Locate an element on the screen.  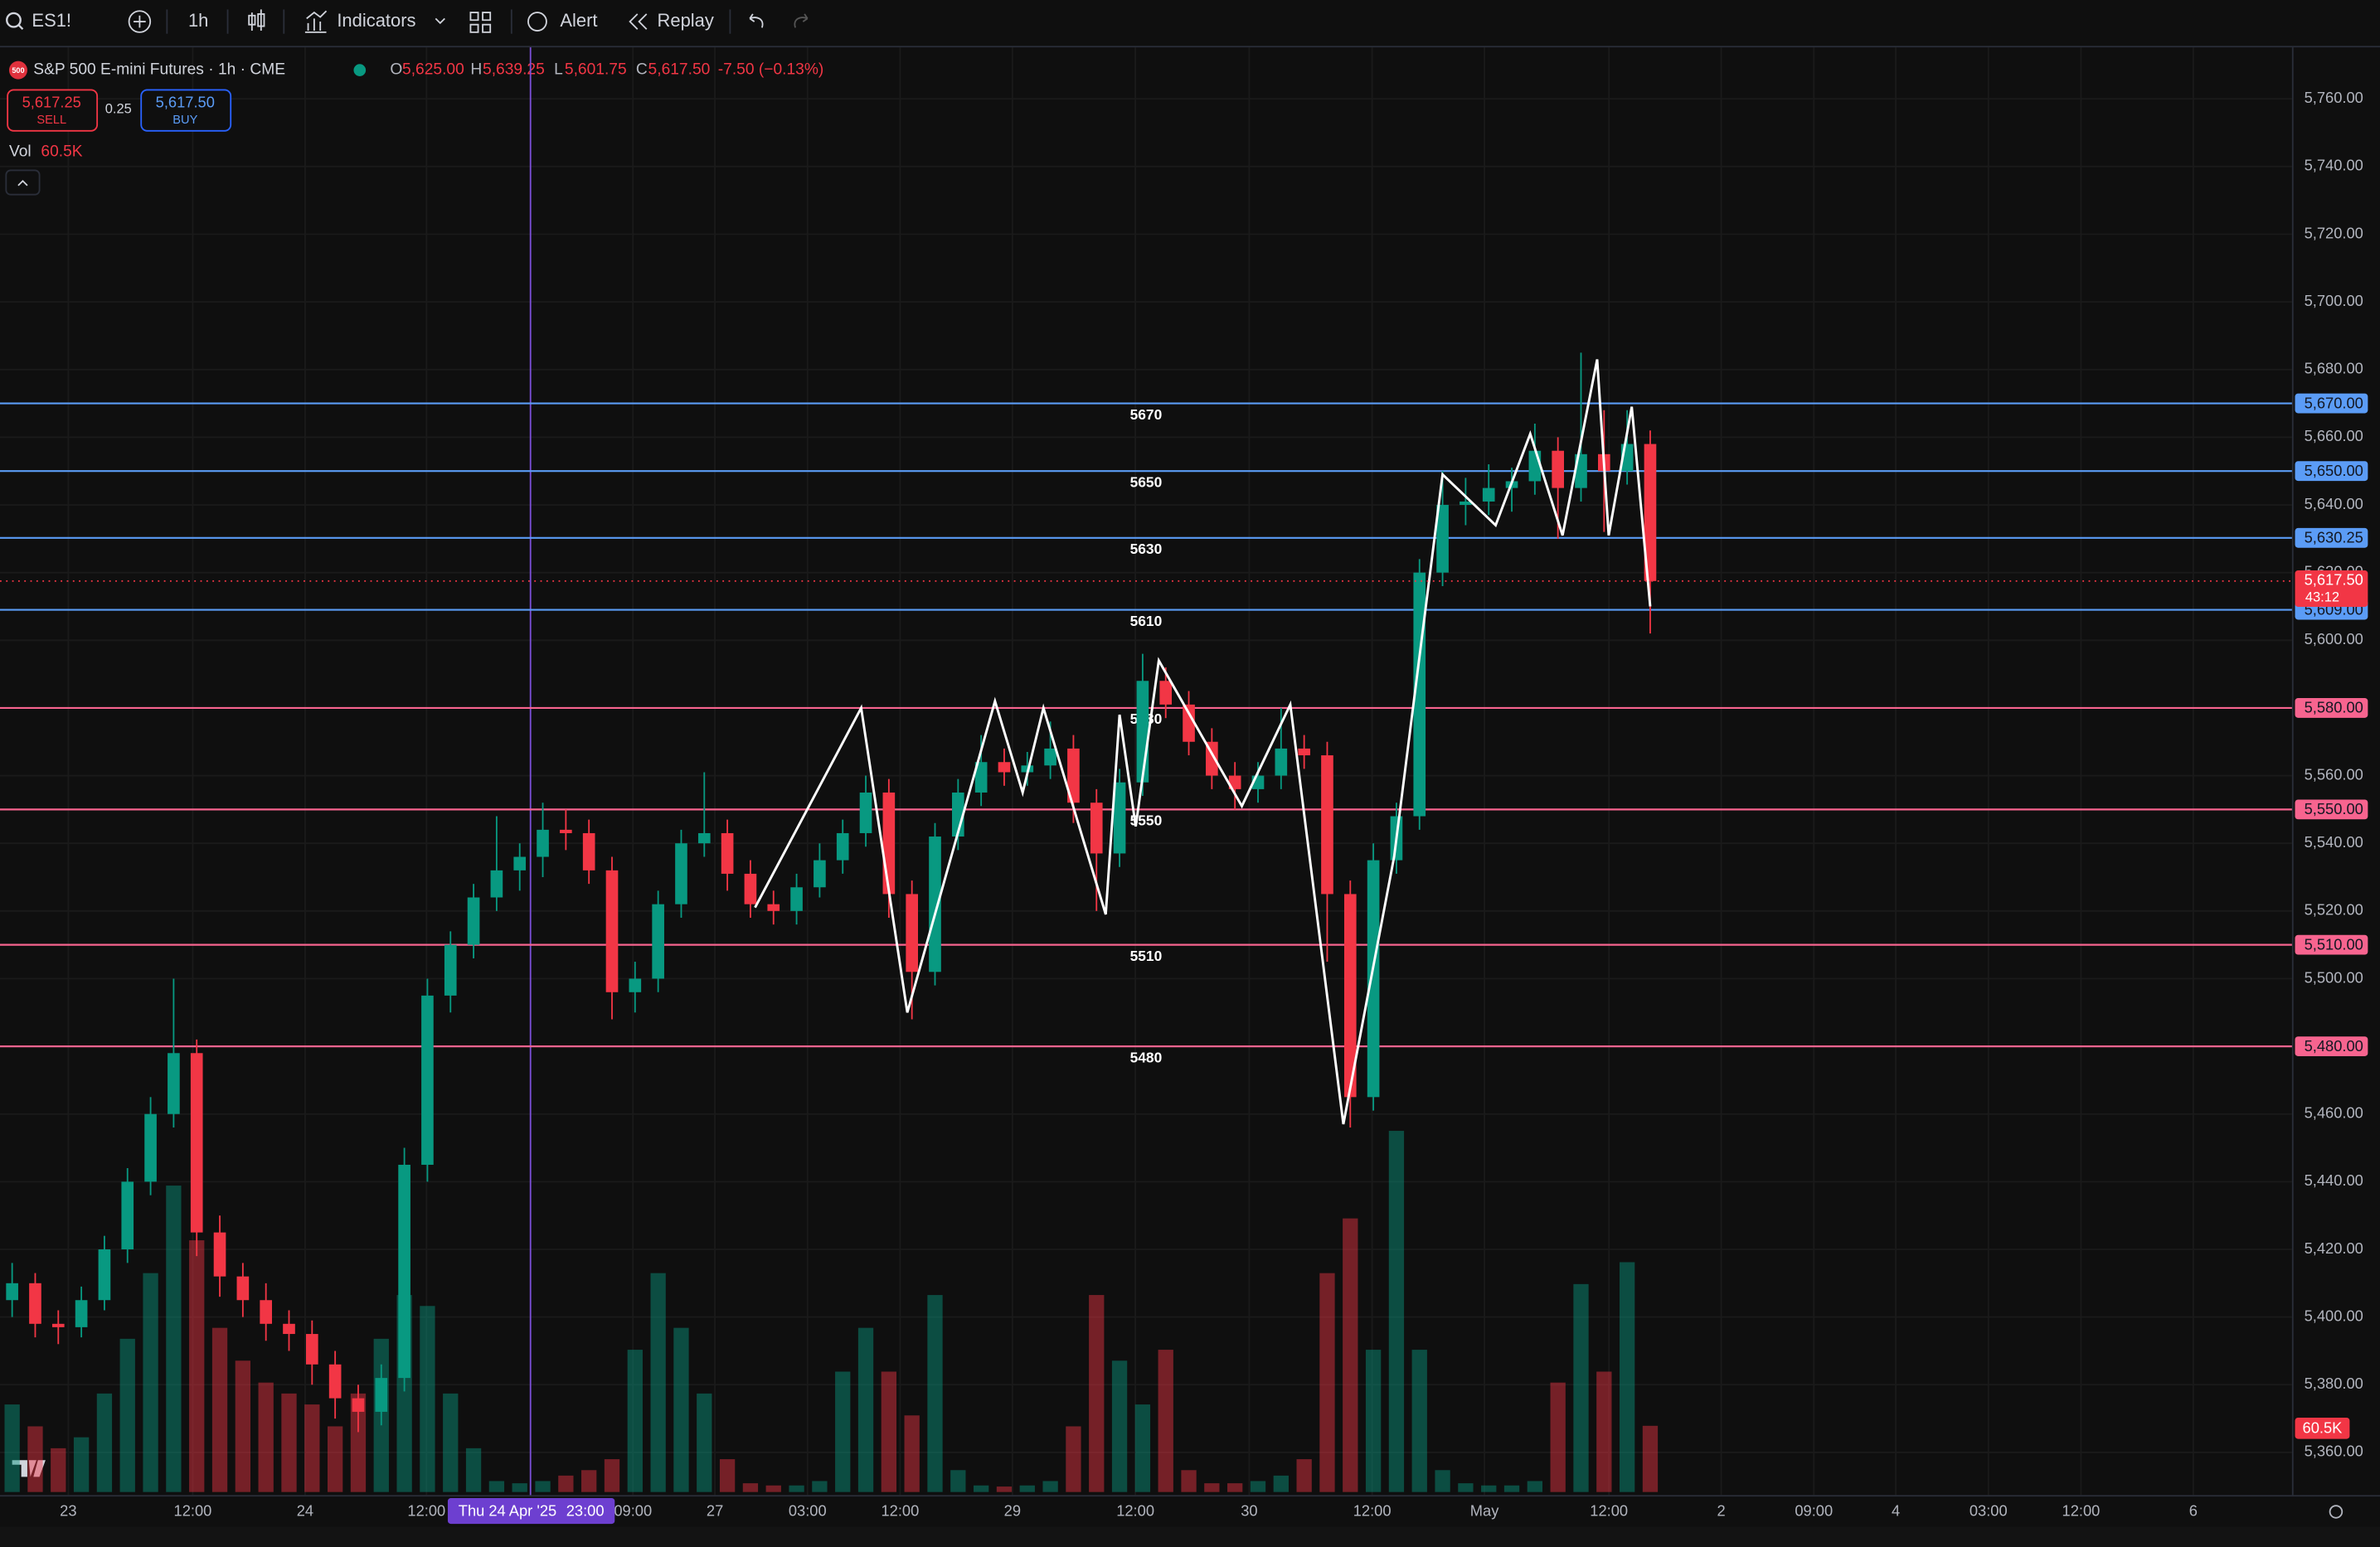
bottom-strip is located at coordinates (1190, 1536).